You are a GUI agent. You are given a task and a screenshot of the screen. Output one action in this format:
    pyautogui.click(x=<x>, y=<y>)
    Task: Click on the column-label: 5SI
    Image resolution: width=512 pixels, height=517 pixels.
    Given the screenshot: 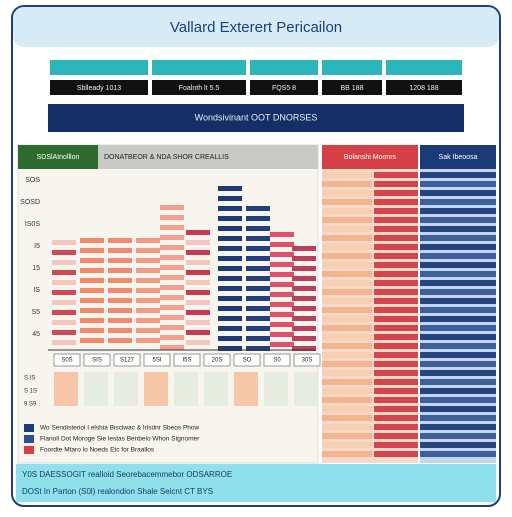 What is the action you would take?
    pyautogui.click(x=156, y=361)
    